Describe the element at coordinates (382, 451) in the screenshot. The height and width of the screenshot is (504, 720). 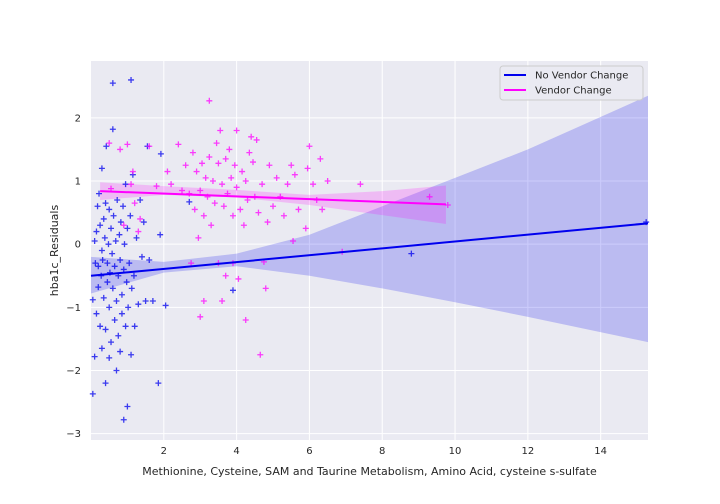
I see `x-tick-label: 8` at that location.